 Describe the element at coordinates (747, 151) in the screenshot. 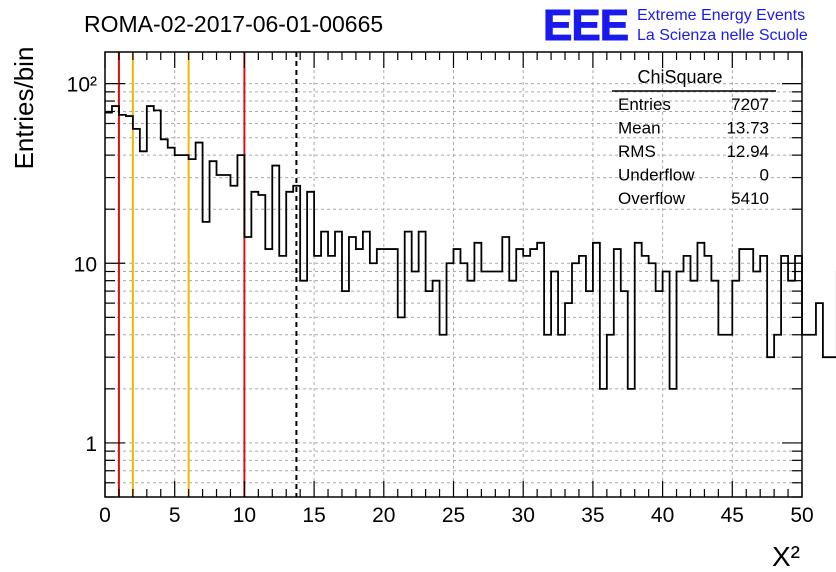

I see `stats-row-value: 12.94` at that location.